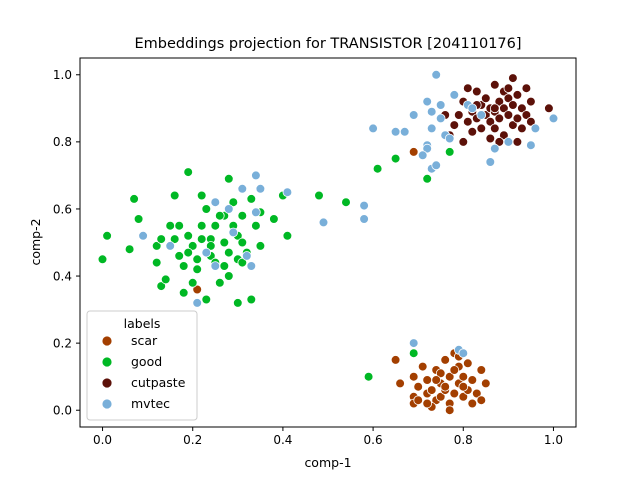 The width and height of the screenshot is (640, 480). Describe the element at coordinates (107, 362) in the screenshot. I see `legend-marker-good` at that location.